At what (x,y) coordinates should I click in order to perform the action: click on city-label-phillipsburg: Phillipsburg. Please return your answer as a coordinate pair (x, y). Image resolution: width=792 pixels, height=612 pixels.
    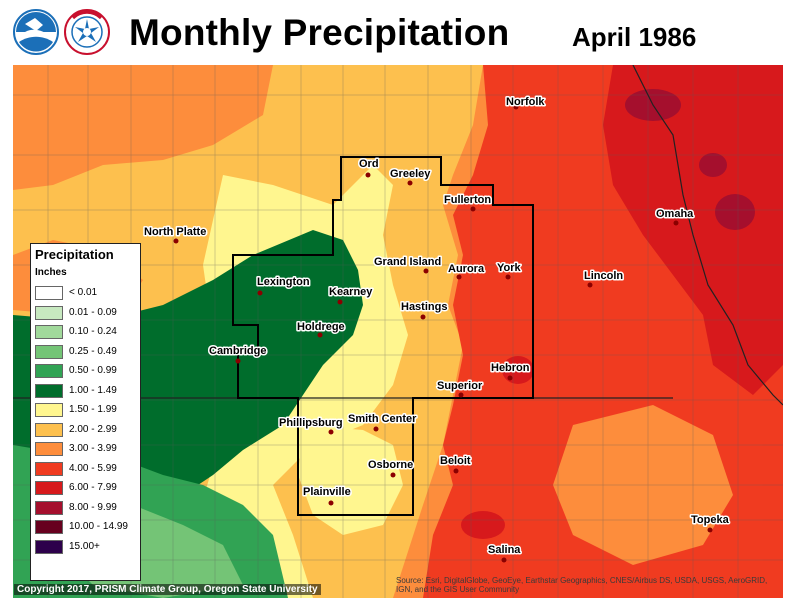
    Looking at the image, I should click on (311, 423).